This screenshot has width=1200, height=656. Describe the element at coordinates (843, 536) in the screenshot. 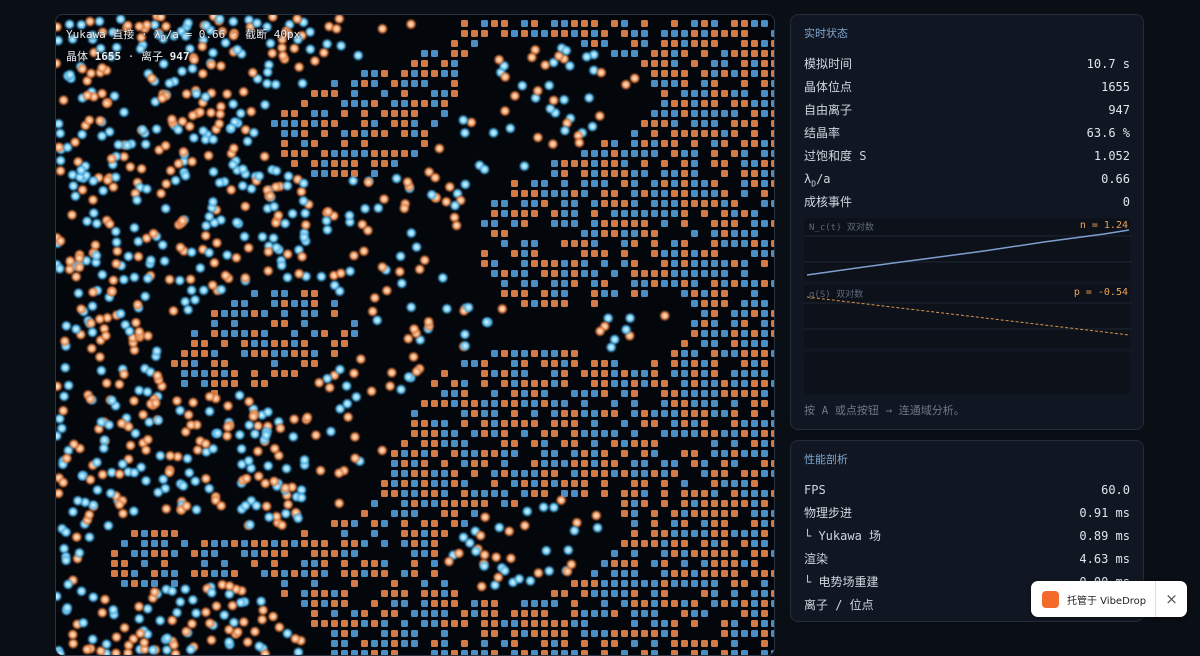

I see `label: └ Yukawa 场` at that location.